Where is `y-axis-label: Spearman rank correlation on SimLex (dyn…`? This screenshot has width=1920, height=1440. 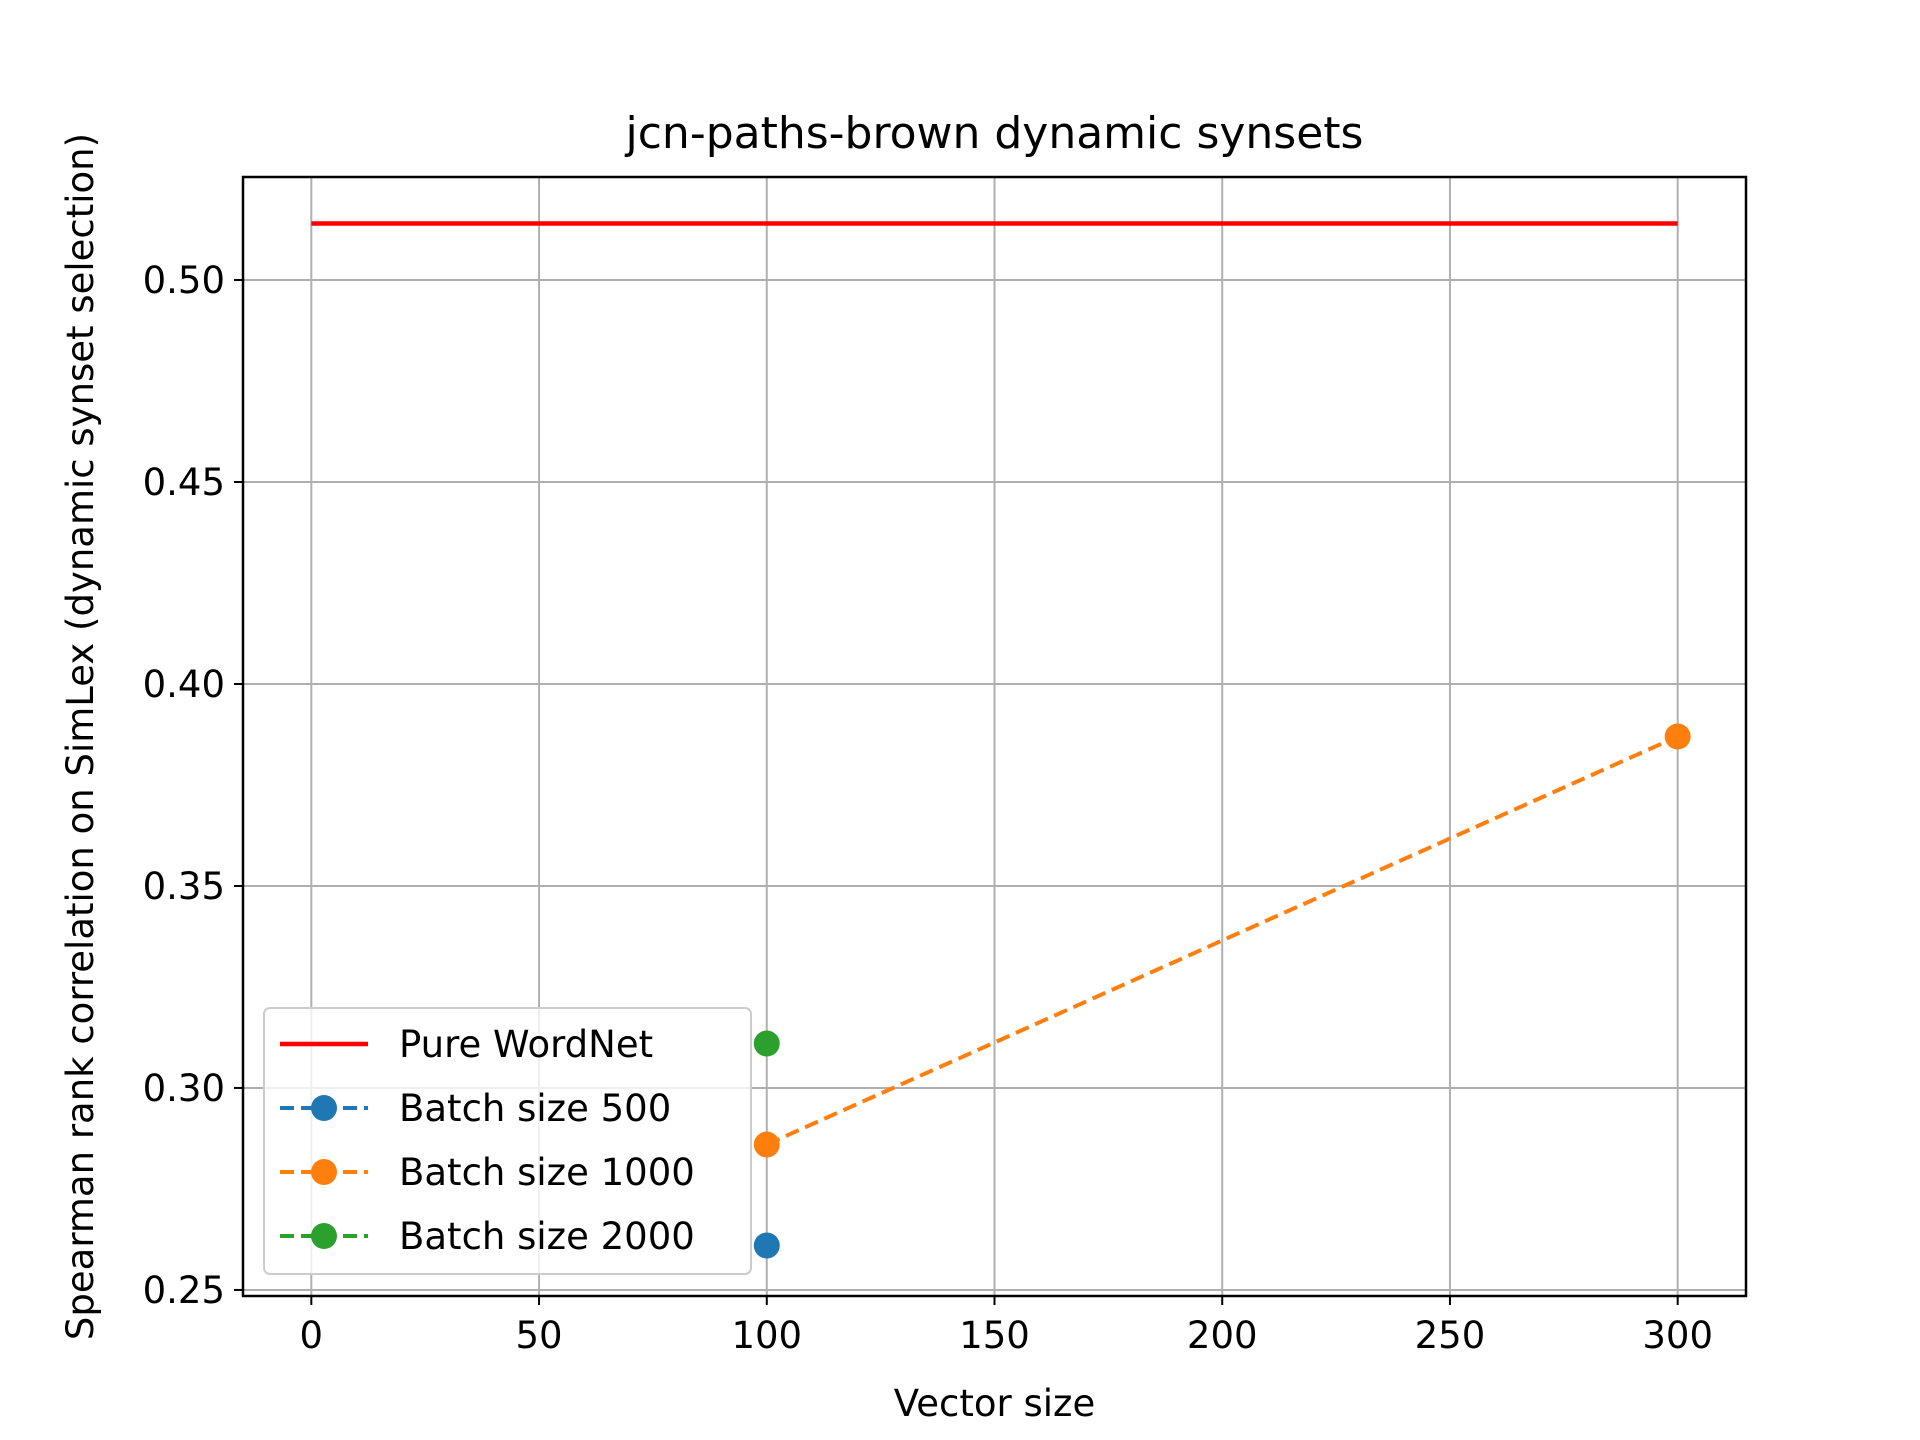
y-axis-label: Spearman rank correlation on SimLex (dyn… is located at coordinates (80, 736).